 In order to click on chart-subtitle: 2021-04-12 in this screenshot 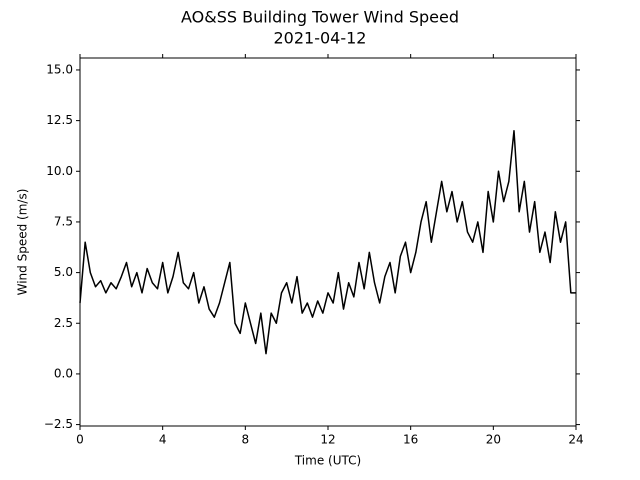, I will do `click(320, 38)`.